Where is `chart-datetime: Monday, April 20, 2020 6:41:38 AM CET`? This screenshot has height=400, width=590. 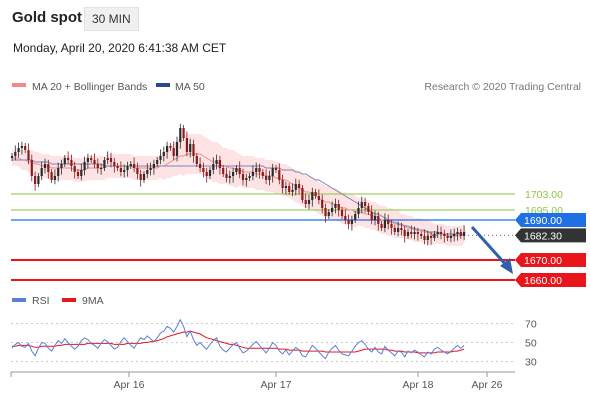 chart-datetime: Monday, April 20, 2020 6:41:38 AM CET is located at coordinates (120, 48).